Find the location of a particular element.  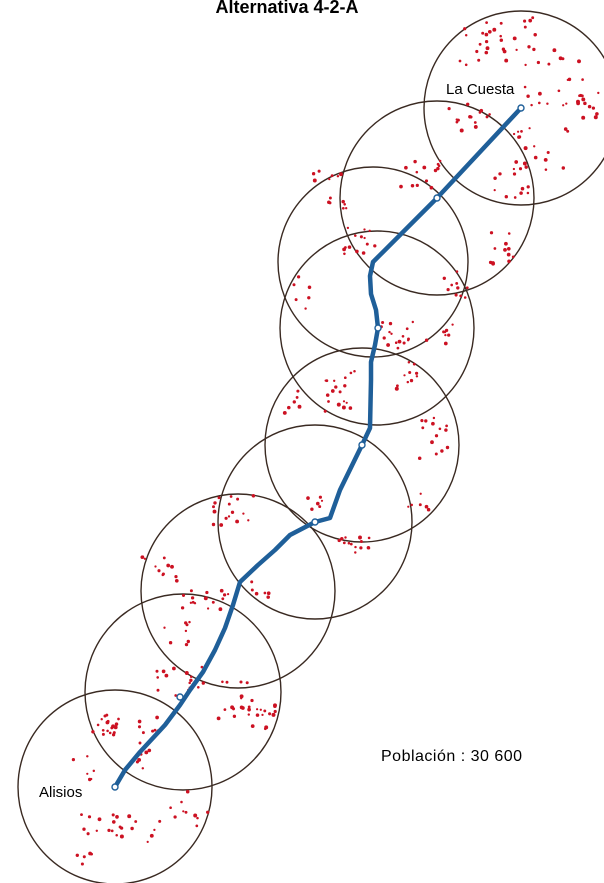

map-title: Alternativa 4-2-A is located at coordinates (286, 8).